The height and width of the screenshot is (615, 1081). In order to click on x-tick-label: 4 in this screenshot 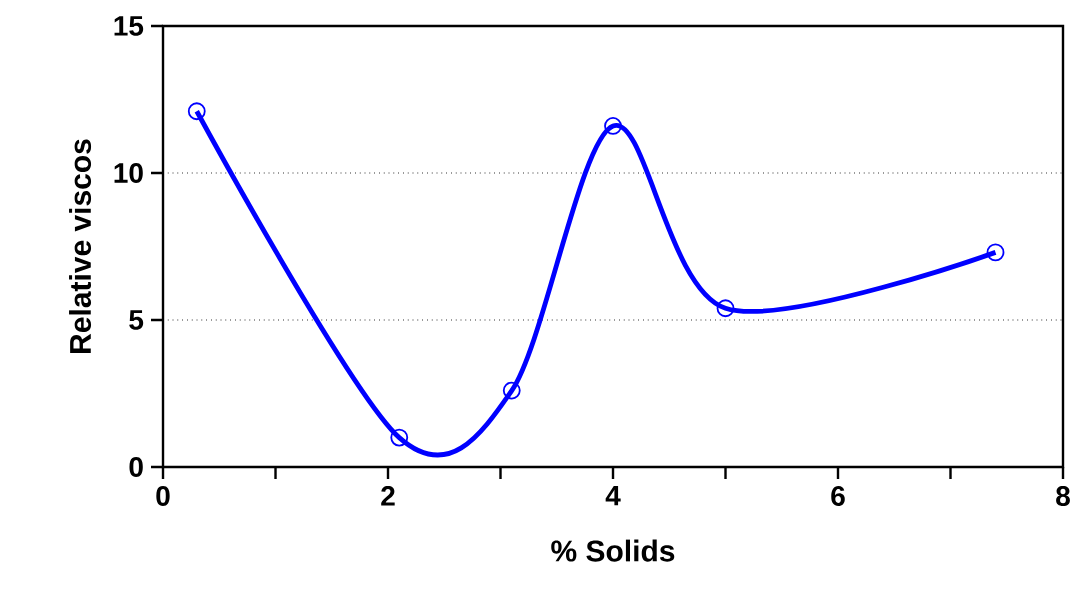, I will do `click(613, 496)`.